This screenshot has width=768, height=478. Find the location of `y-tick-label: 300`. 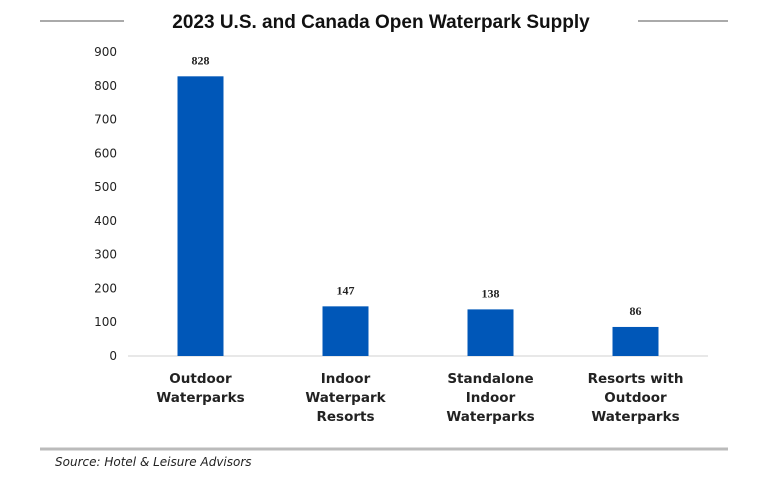

y-tick-label: 300 is located at coordinates (105, 255).